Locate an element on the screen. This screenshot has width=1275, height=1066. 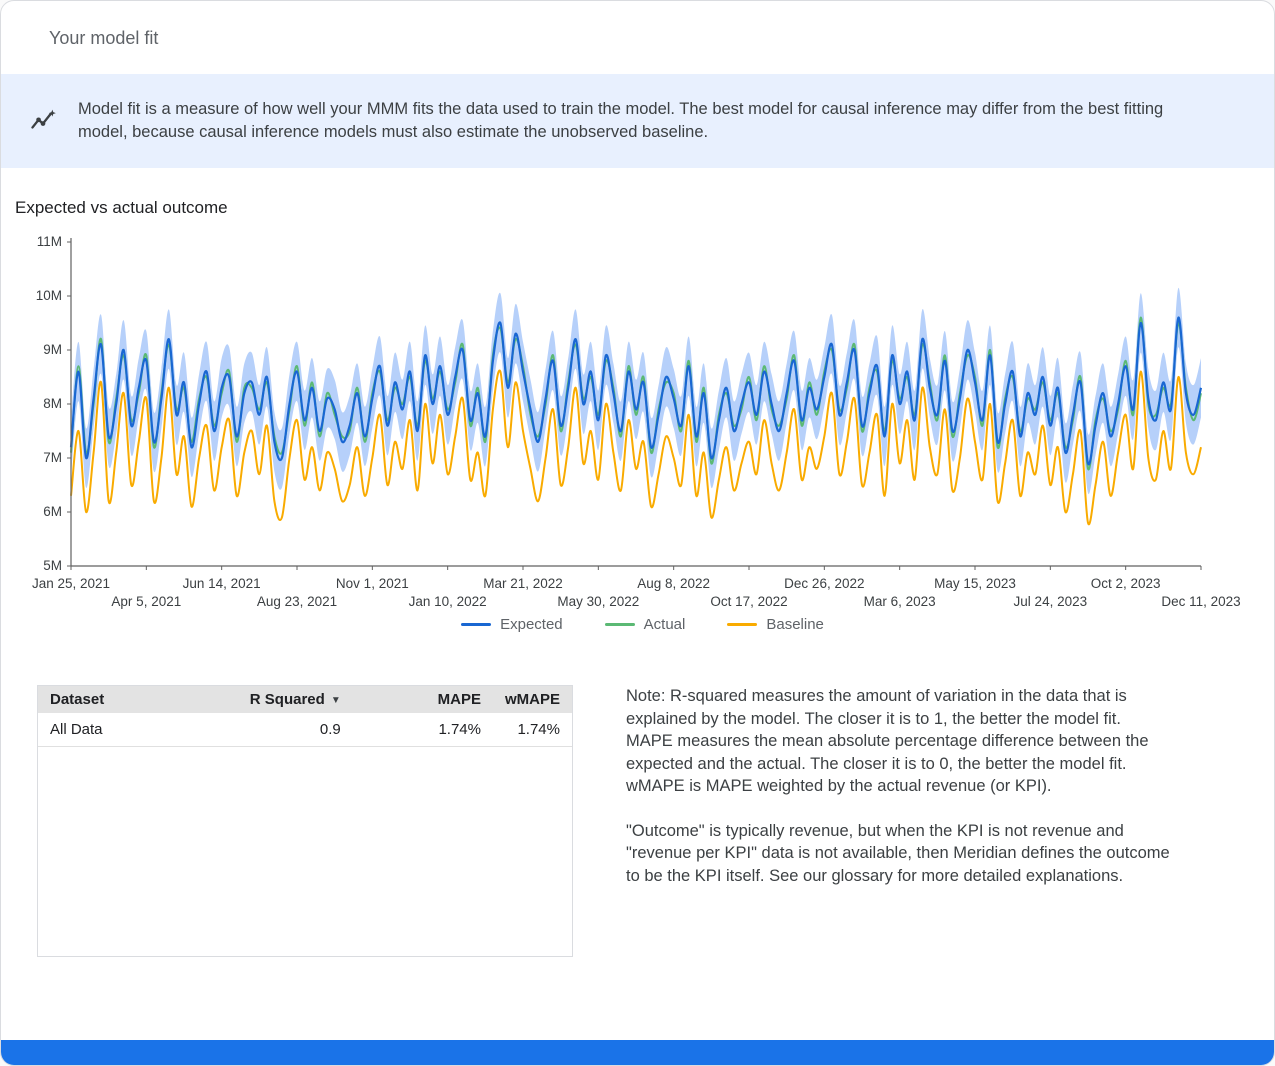
svg-text: Nov 1, 2021 is located at coordinates (372, 583).